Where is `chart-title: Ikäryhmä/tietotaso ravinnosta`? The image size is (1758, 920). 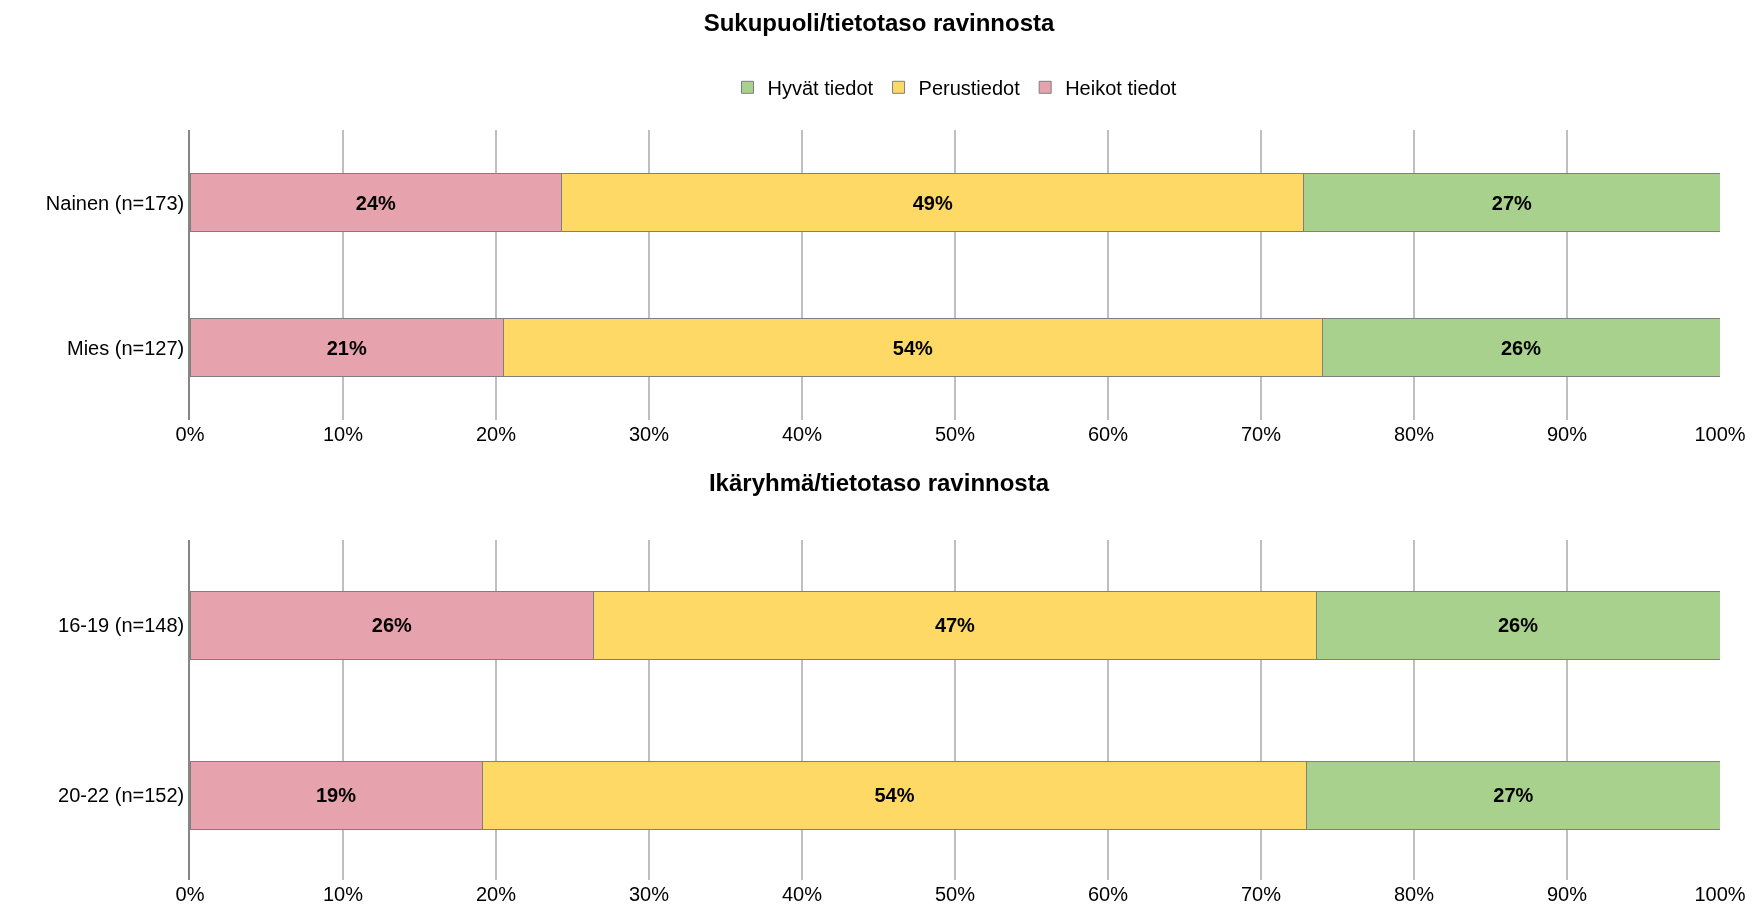
chart-title: Ikäryhmä/tietotaso ravinnosta is located at coordinates (879, 482).